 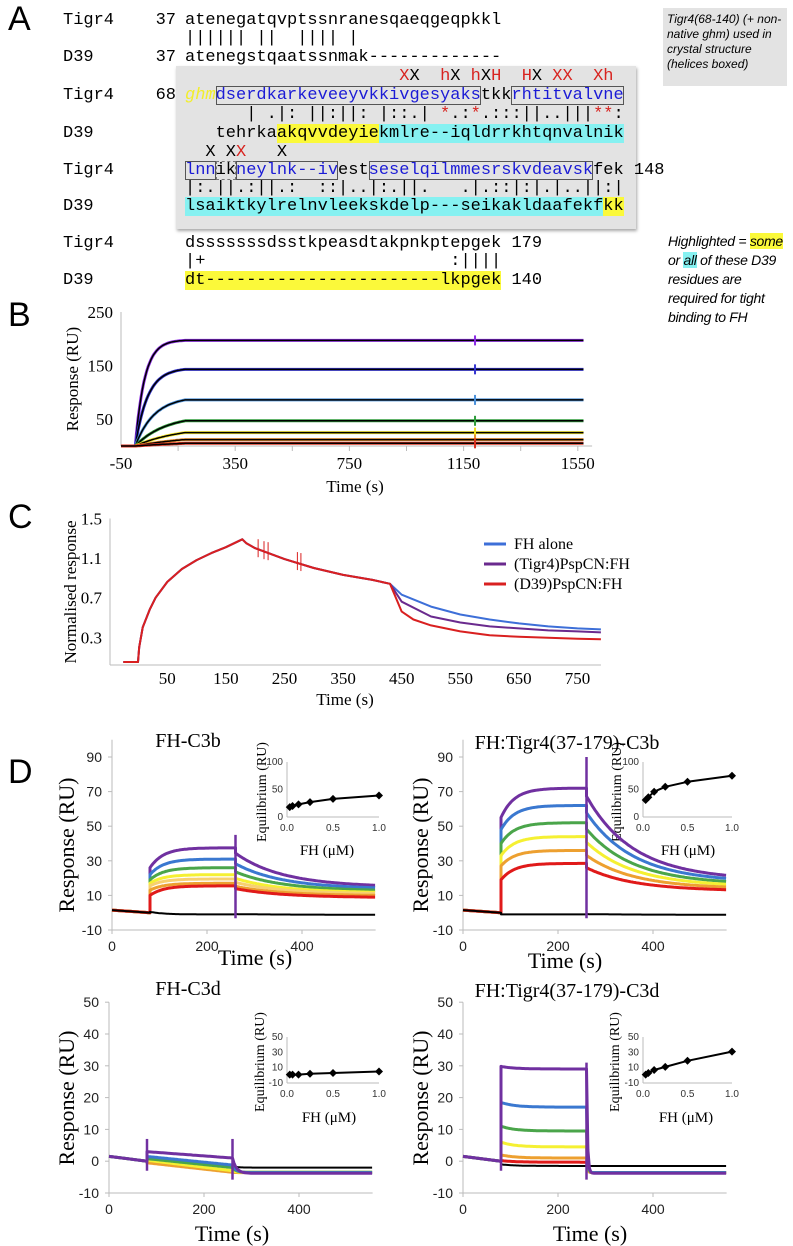 What do you see at coordinates (200, 170) in the screenshot?
I see `sequence-segment: lnn` at bounding box center [200, 170].